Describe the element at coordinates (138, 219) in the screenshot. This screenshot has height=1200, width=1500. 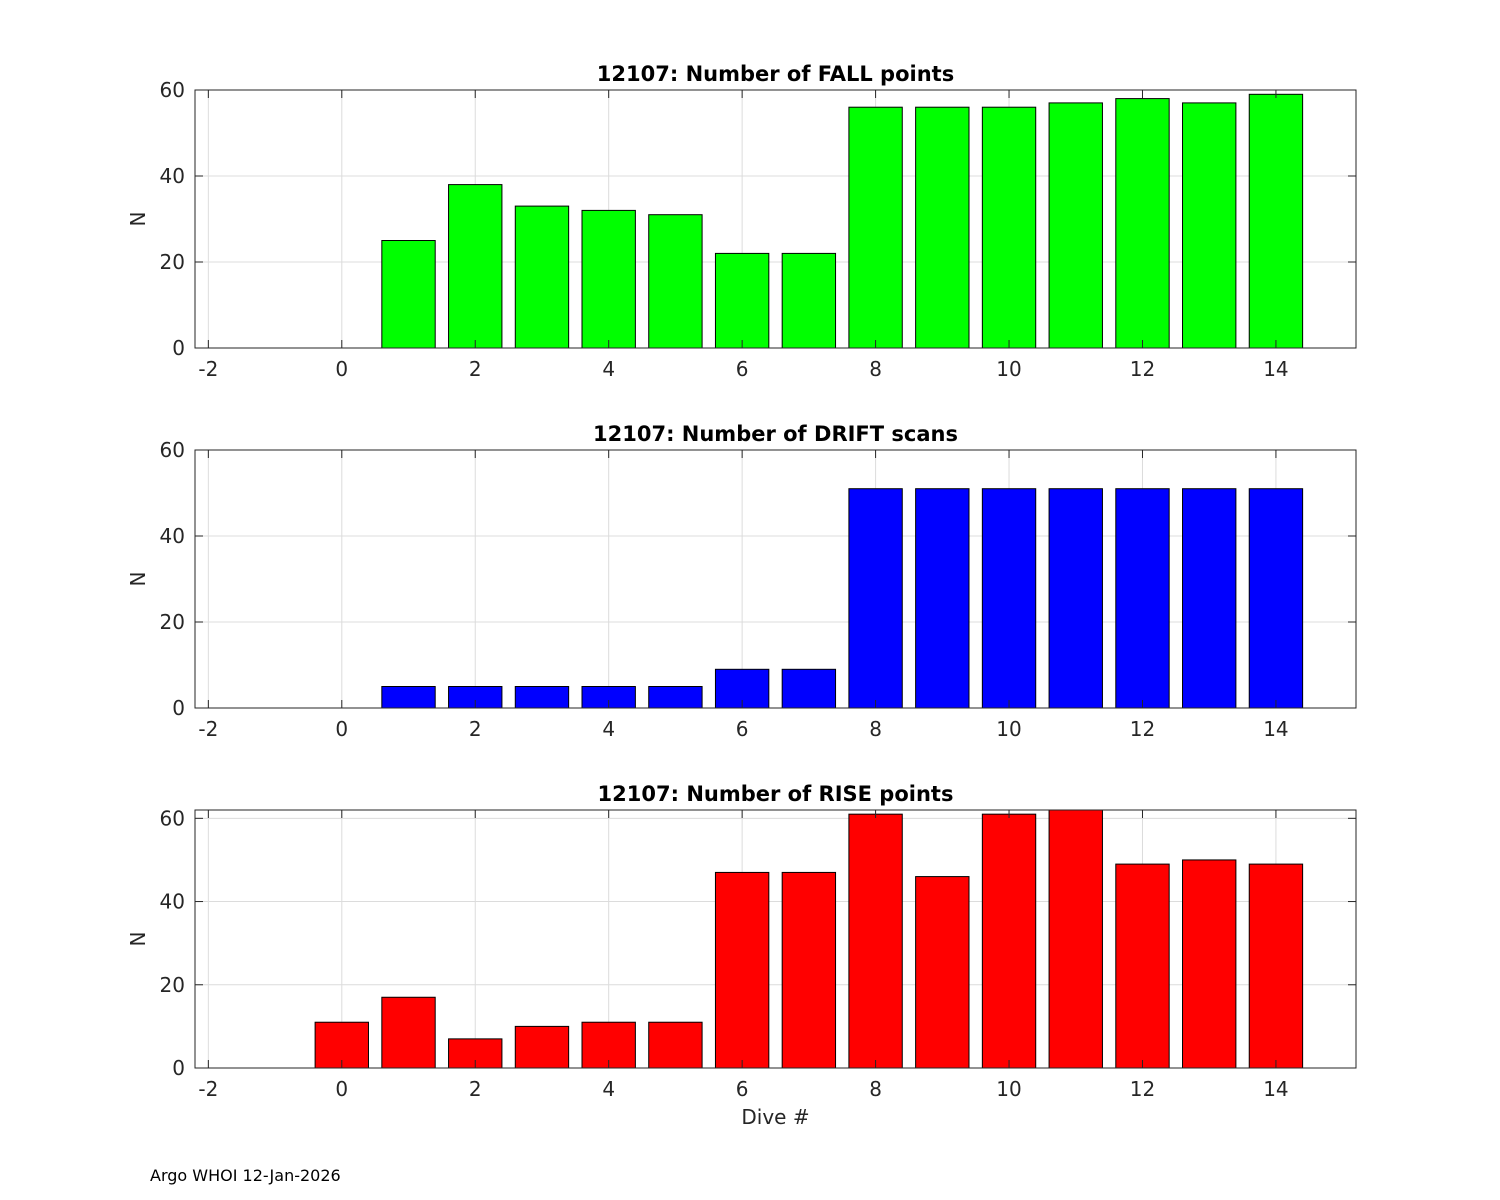
I see `chart-0-y-axis-label: N` at that location.